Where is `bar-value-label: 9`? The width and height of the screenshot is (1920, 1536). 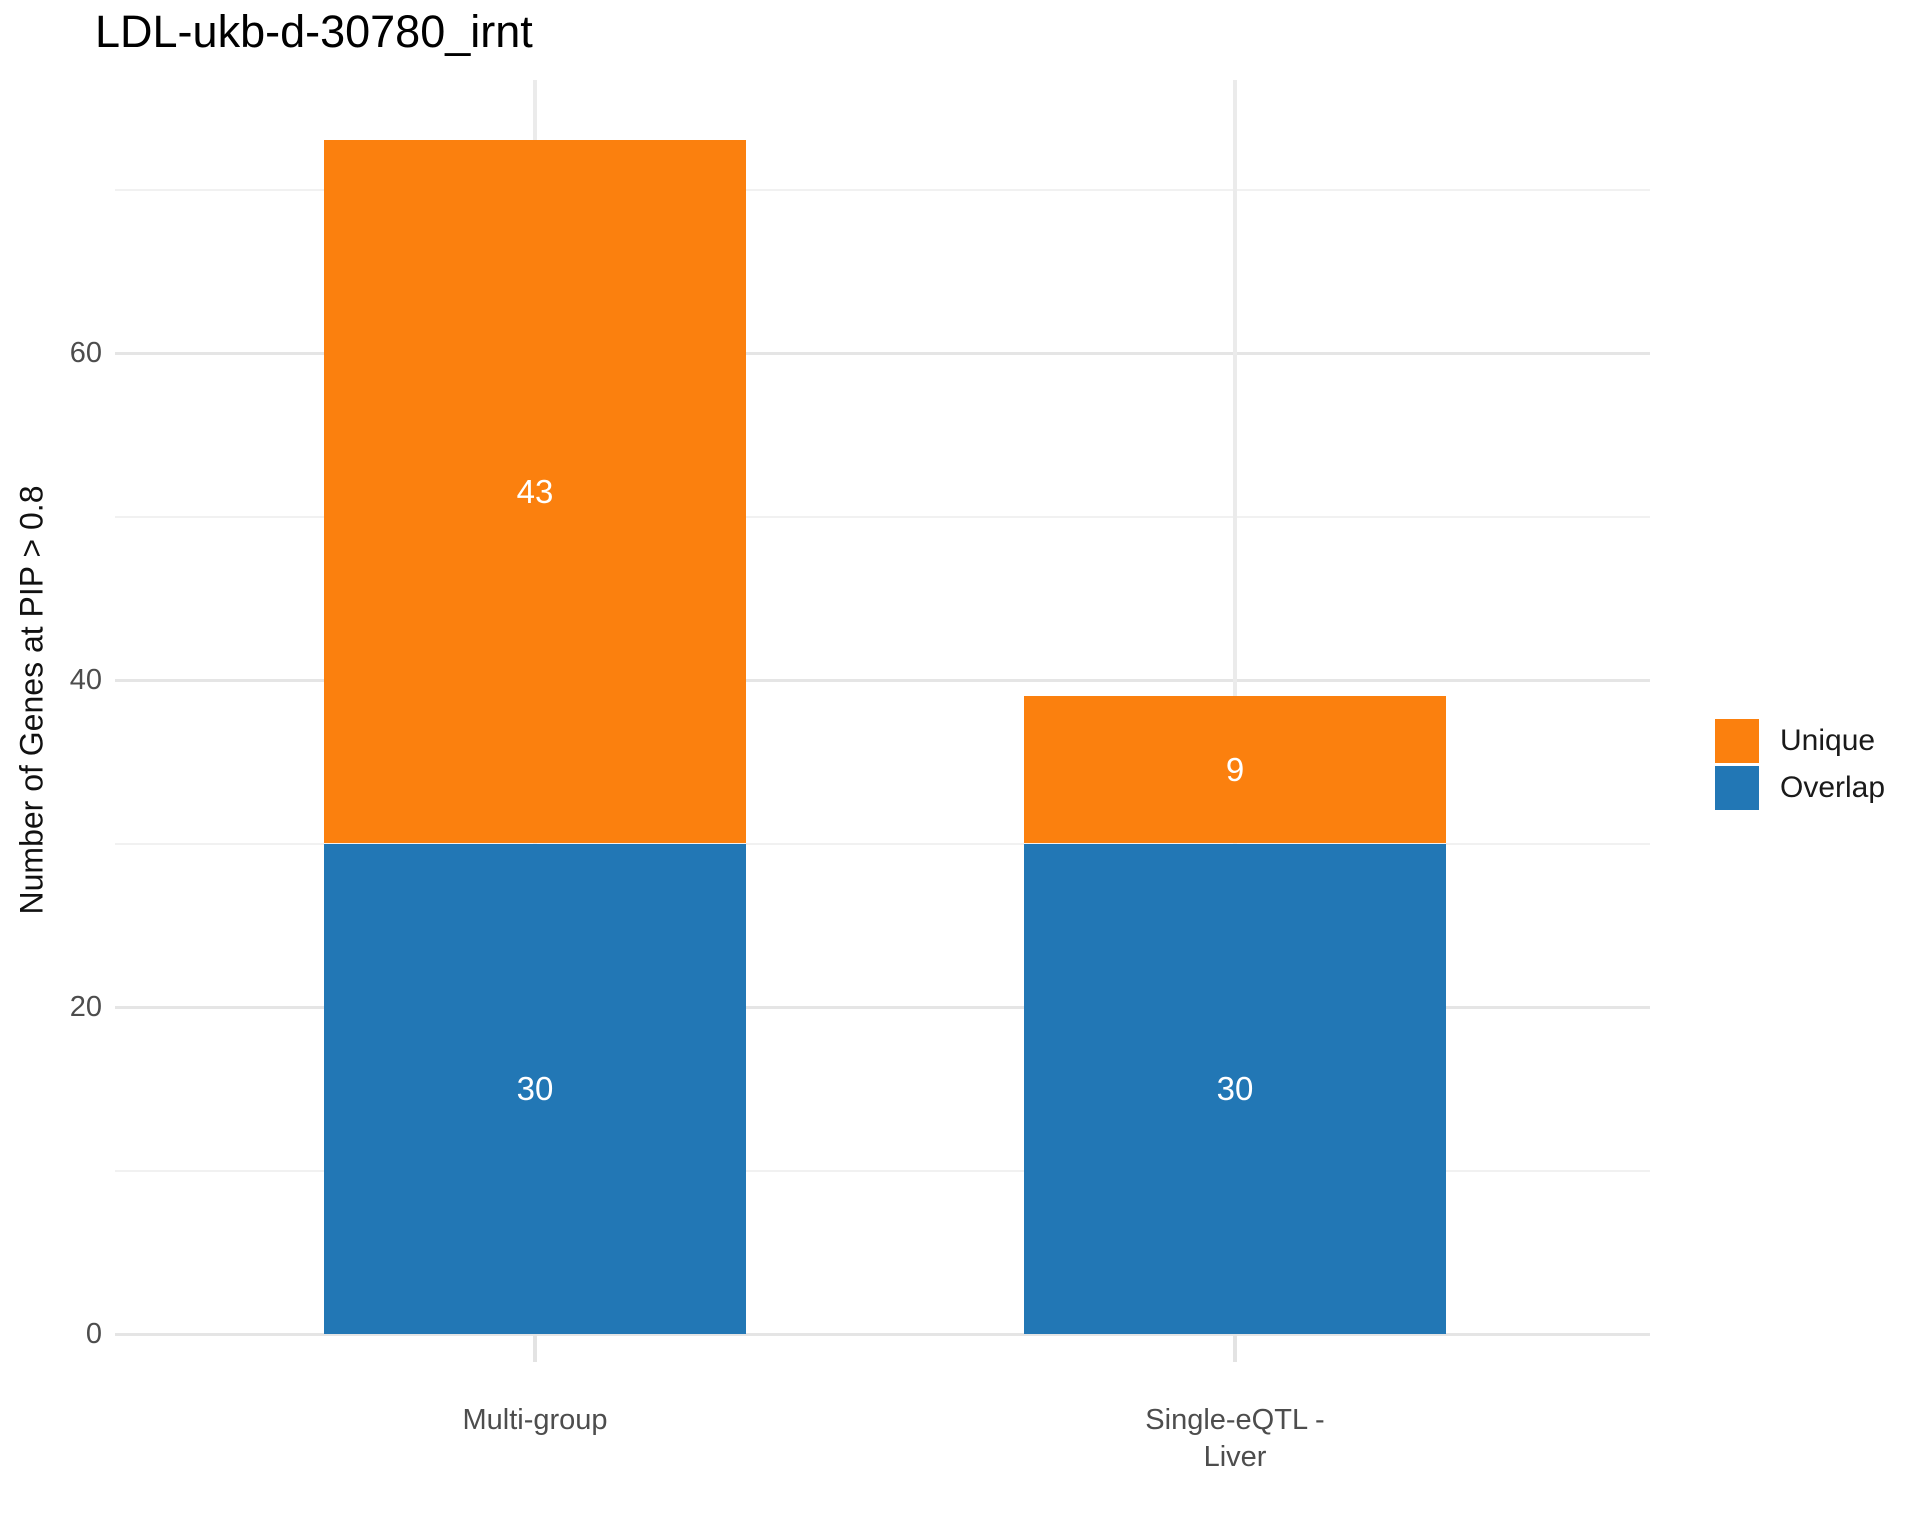
bar-value-label: 9 is located at coordinates (1235, 769).